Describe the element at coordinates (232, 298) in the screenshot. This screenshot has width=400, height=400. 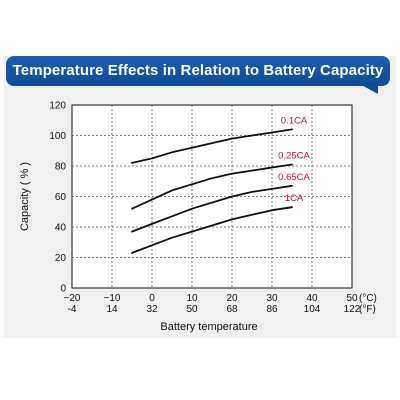
I see `x-tick-label-celsius: 20` at that location.